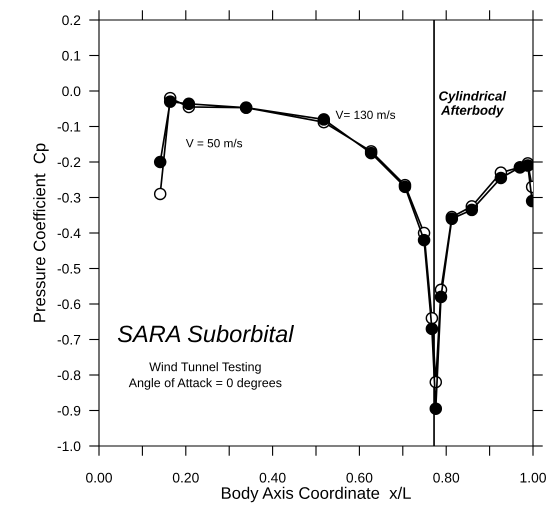 This screenshot has width=549, height=512. Describe the element at coordinates (69, 162) in the screenshot. I see `y-tick-label: -0.2` at that location.